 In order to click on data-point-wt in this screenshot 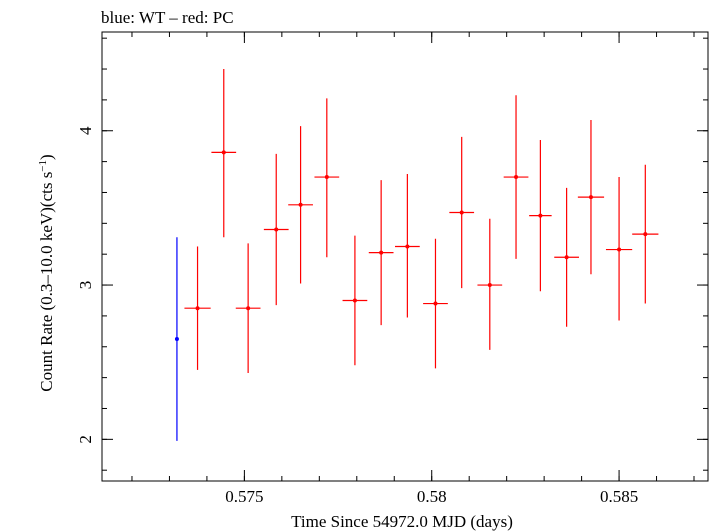, I will do `click(176, 339)`.